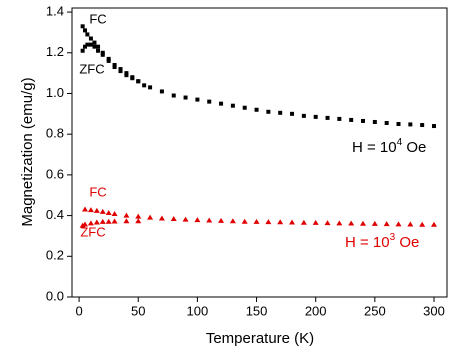 The height and width of the screenshot is (354, 474). What do you see at coordinates (55, 173) in the screenshot?
I see `y-tick-label: 0.6` at bounding box center [55, 173].